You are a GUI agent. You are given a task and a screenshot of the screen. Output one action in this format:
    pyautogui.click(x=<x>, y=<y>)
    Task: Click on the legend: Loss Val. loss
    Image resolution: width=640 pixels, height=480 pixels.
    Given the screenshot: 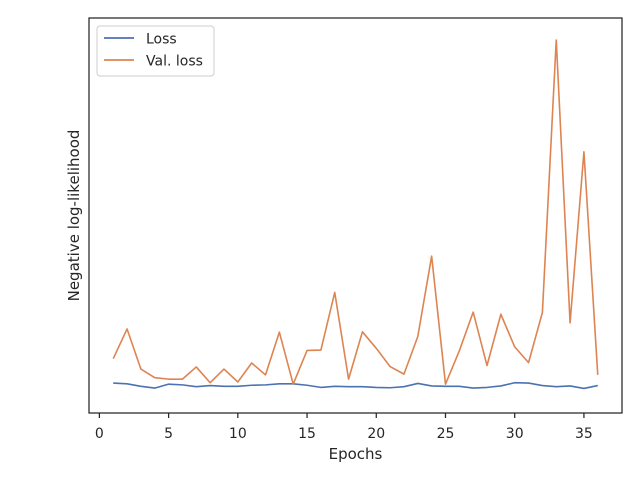 What is the action you would take?
    pyautogui.click(x=155, y=51)
    